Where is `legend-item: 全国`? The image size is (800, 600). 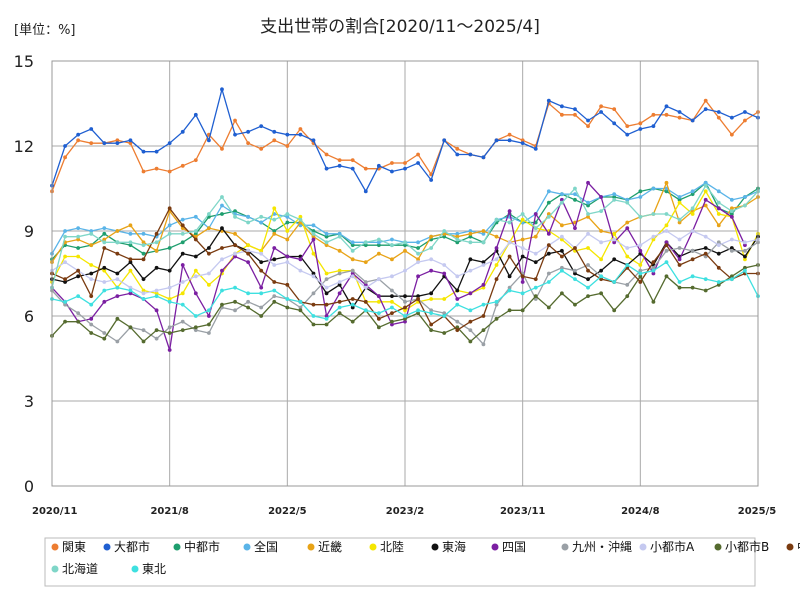
legend-item: 全国 is located at coordinates (260, 546).